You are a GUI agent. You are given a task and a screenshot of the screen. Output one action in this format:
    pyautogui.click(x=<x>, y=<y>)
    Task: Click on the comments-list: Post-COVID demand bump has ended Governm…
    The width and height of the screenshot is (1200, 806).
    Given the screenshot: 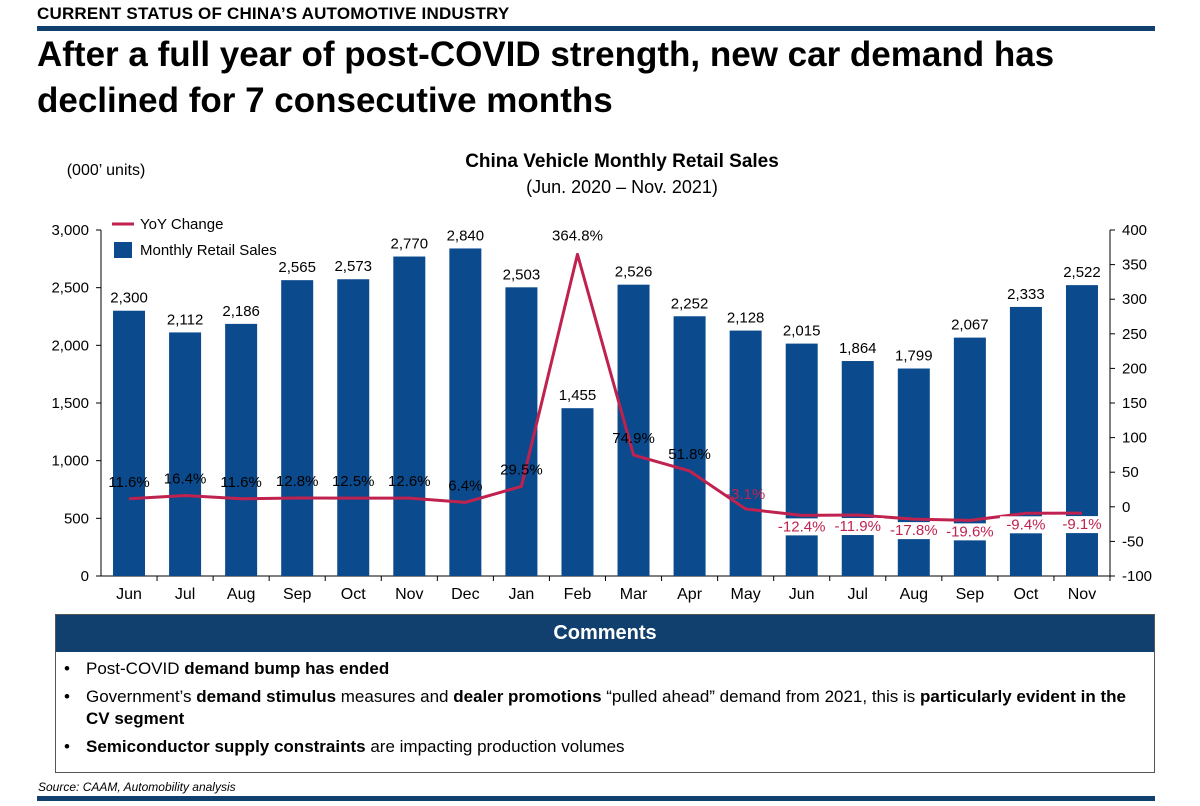 What is the action you would take?
    pyautogui.click(x=605, y=705)
    